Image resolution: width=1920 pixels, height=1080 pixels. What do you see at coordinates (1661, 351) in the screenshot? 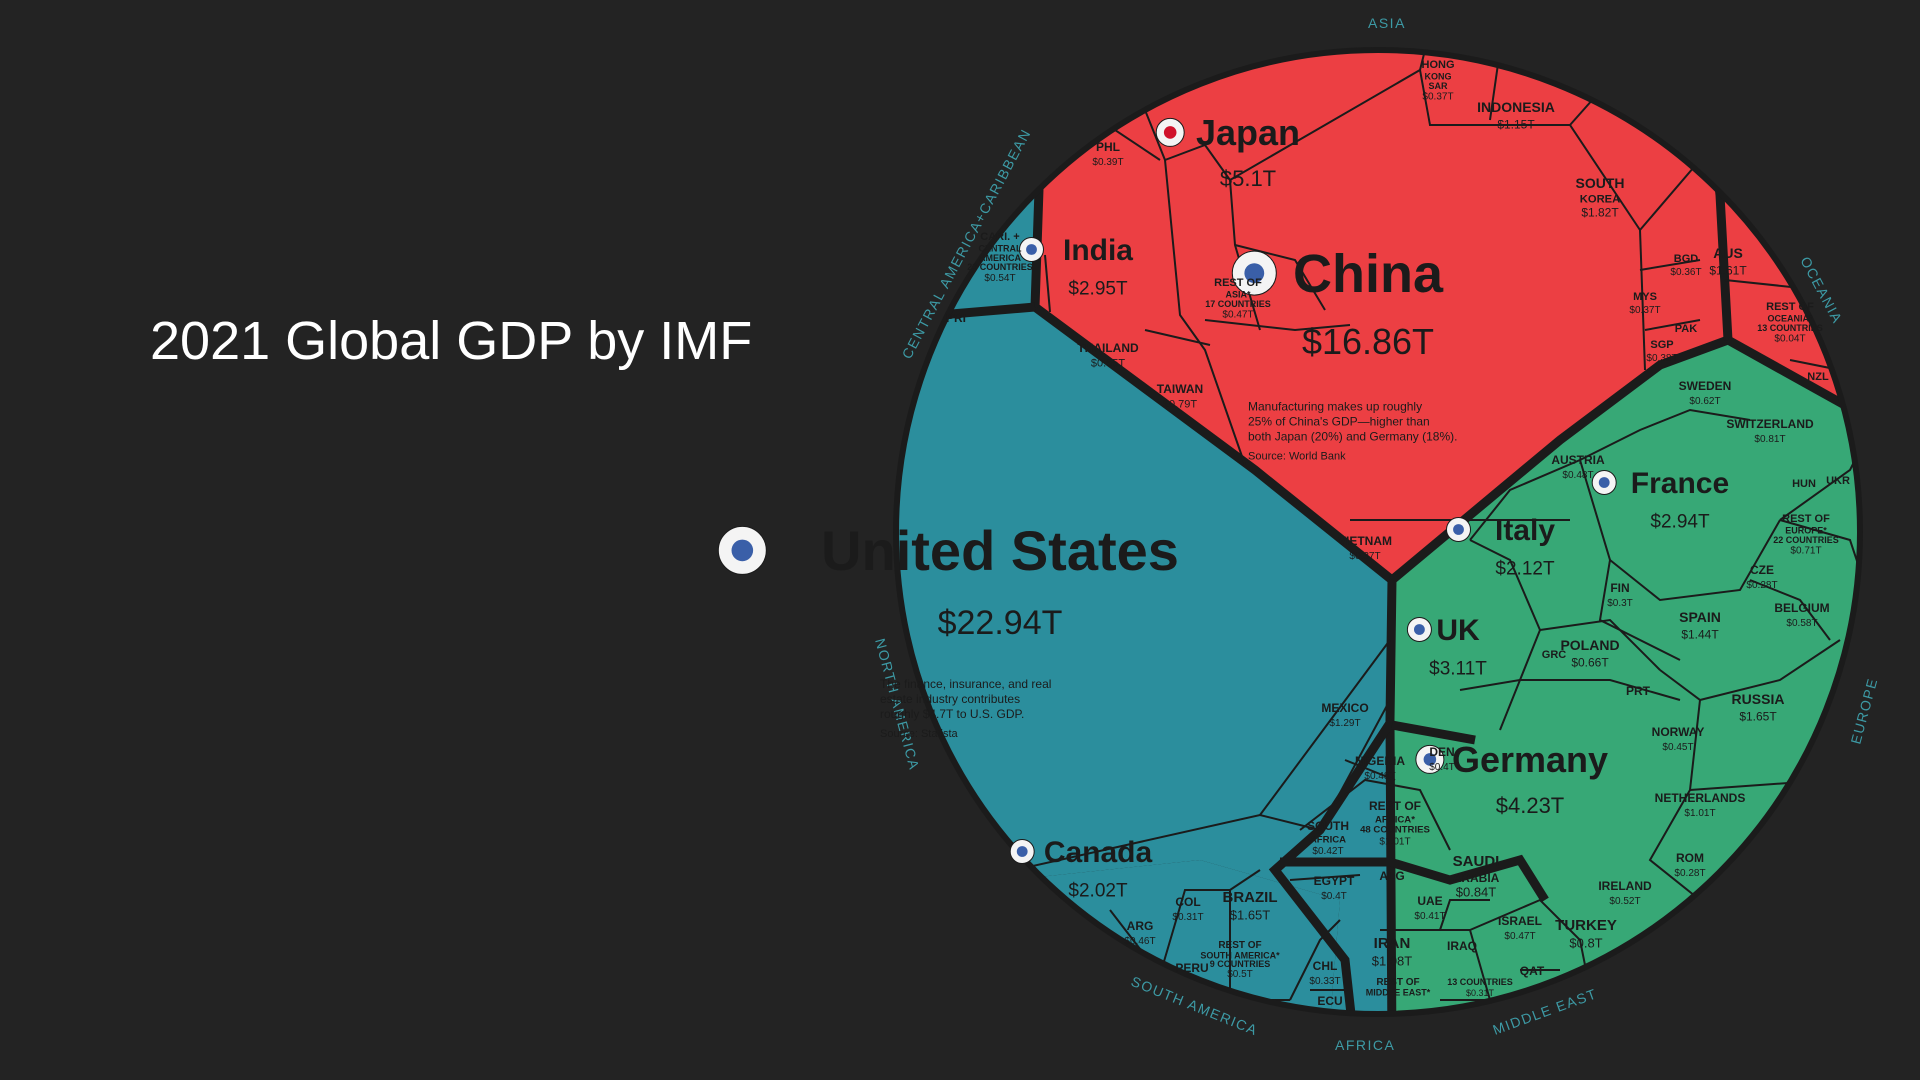
I see `country-cell-sgp: SGP $0.38T` at bounding box center [1661, 351].